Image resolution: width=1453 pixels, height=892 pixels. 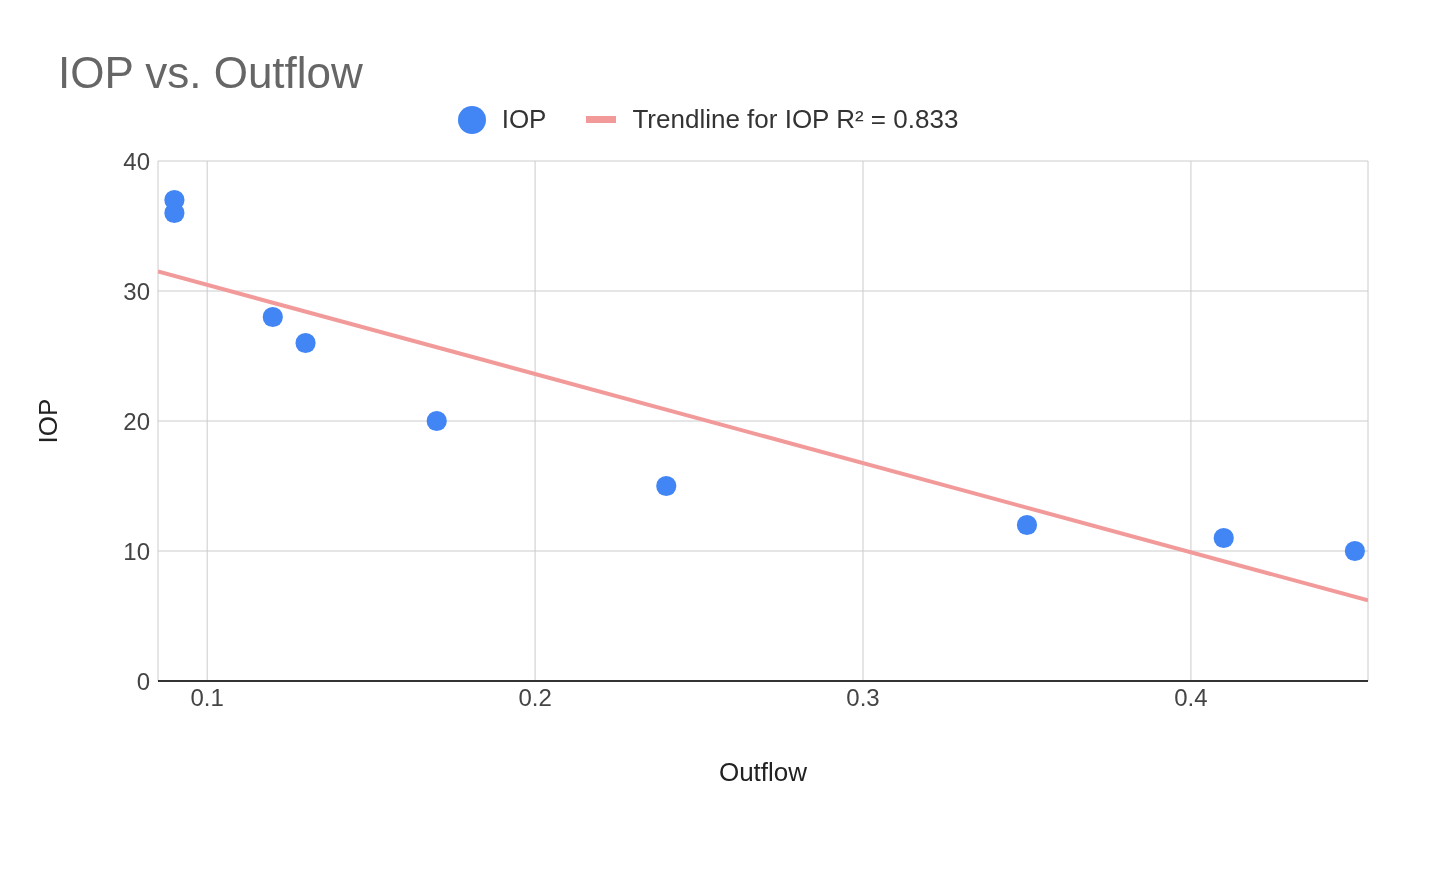 I want to click on x-tick-label: 0.4, so click(x=1191, y=698).